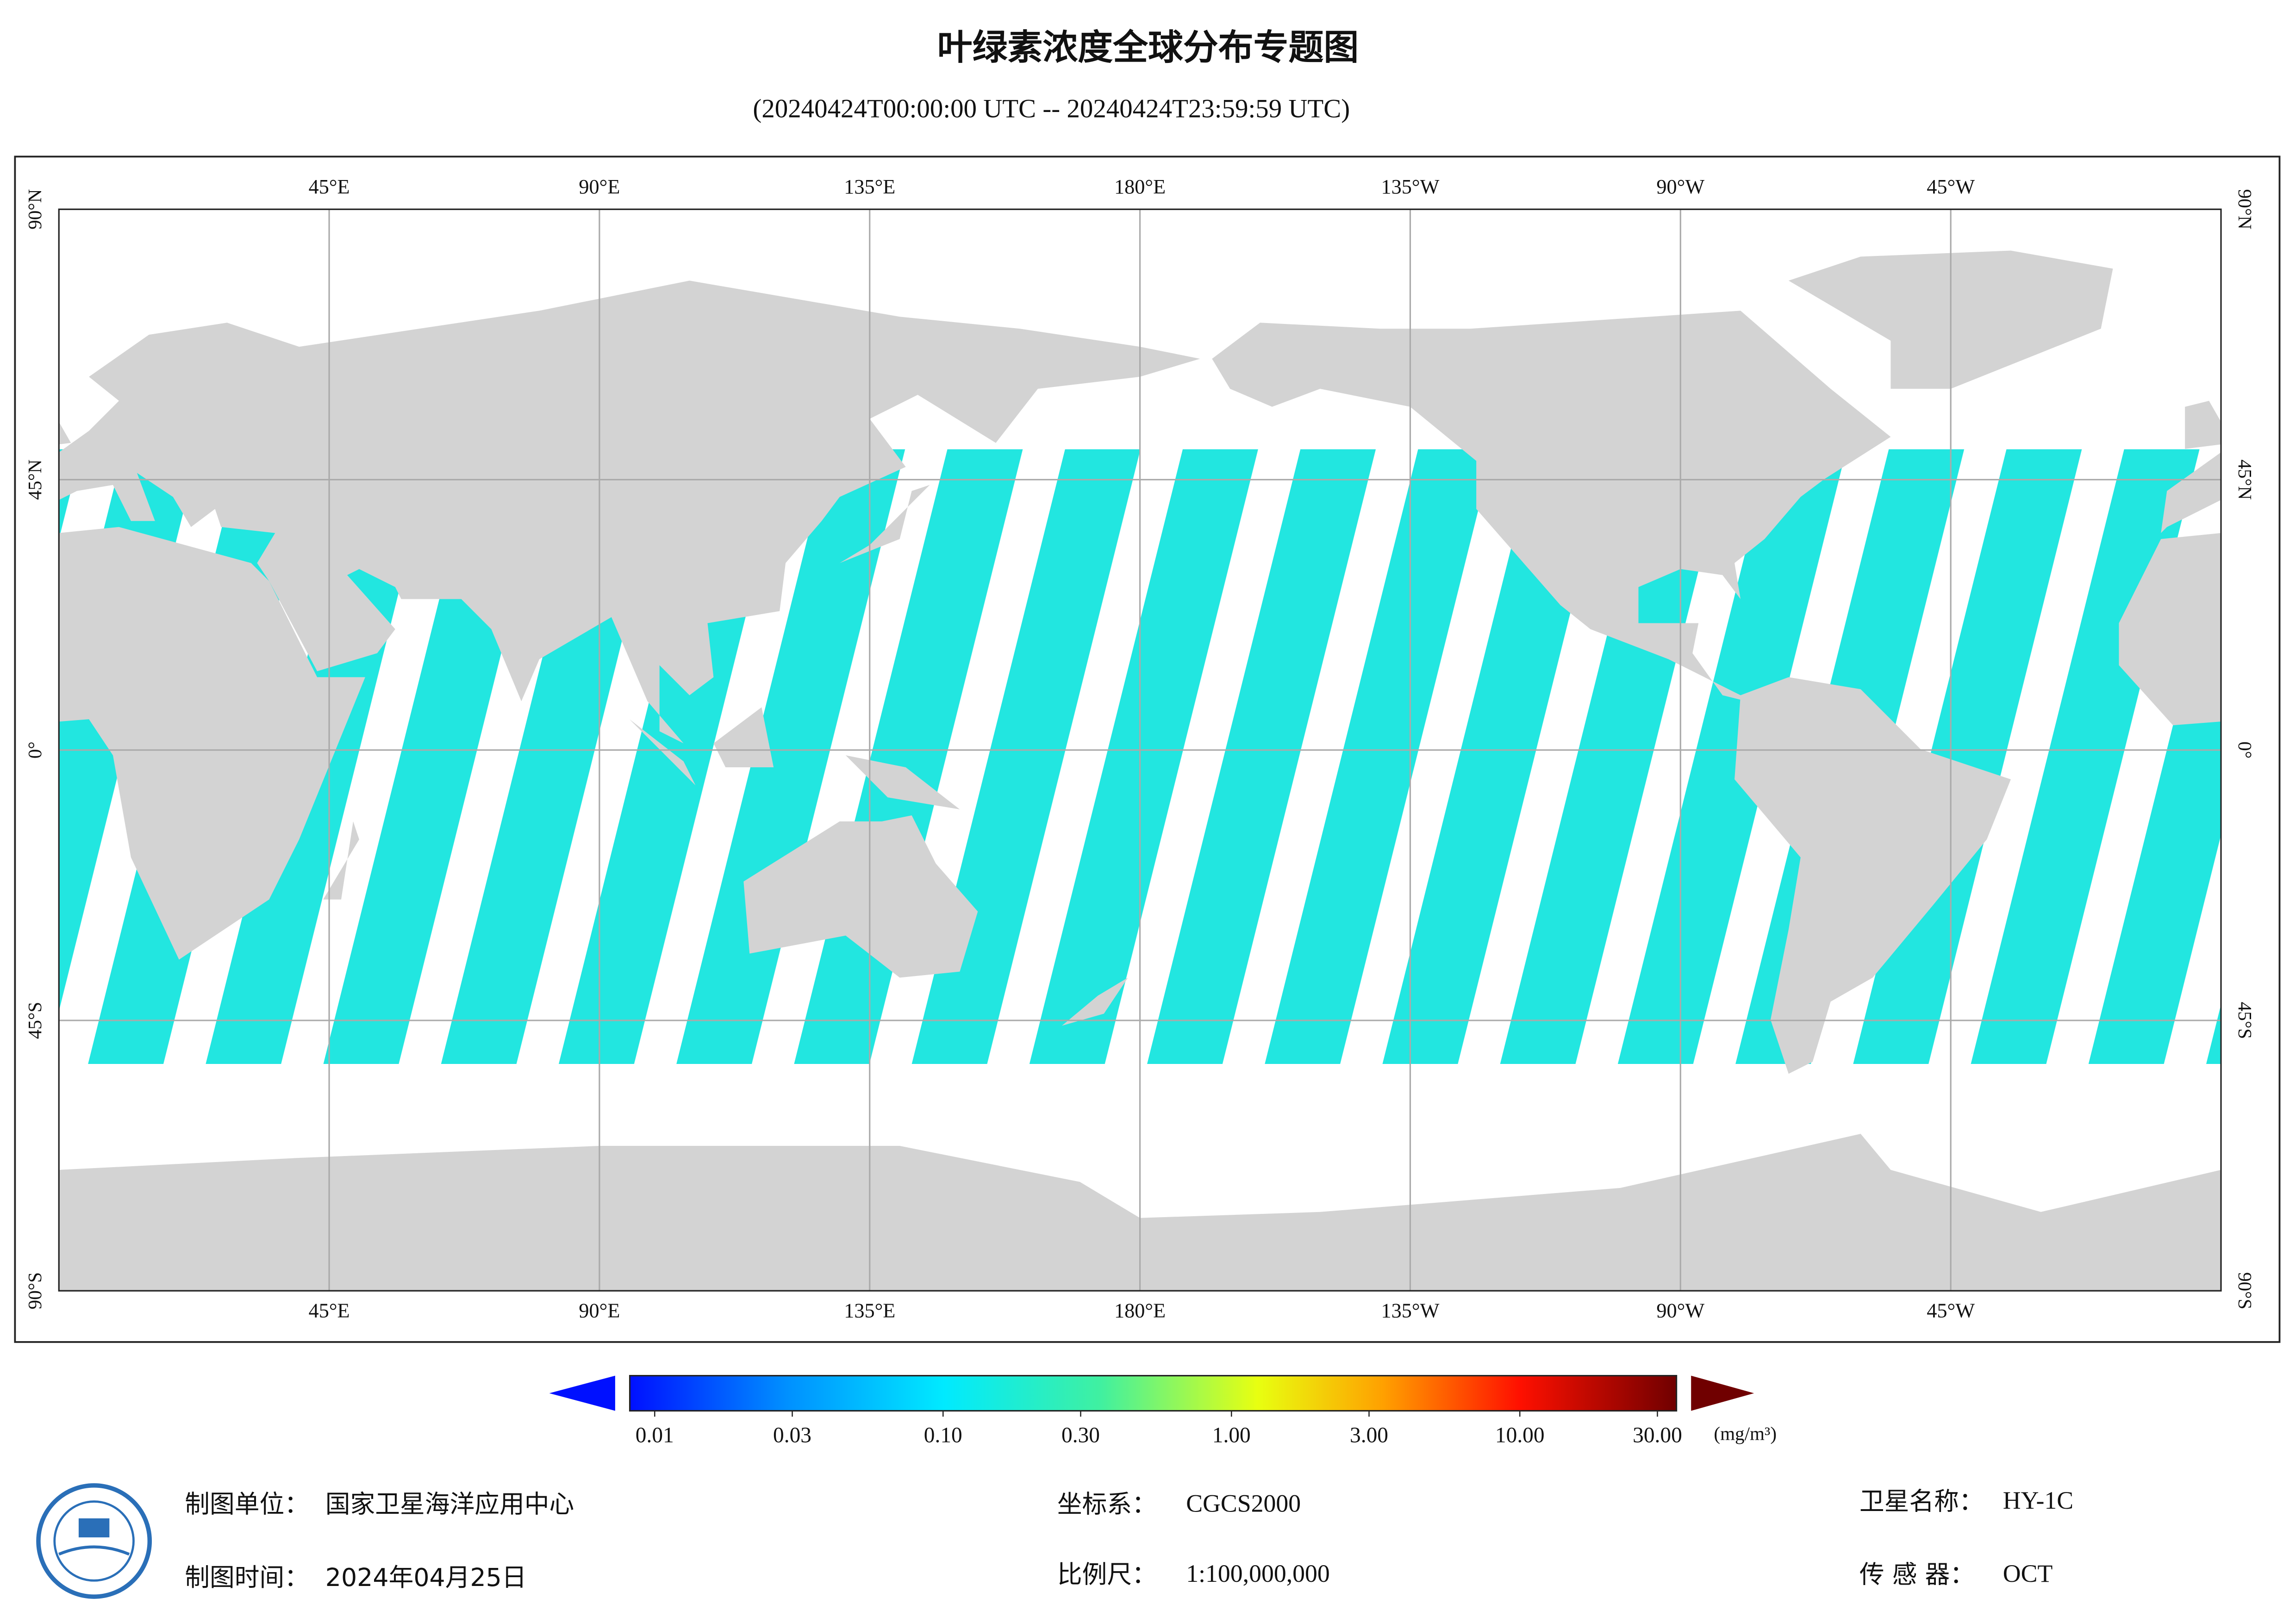 Image resolution: width=2296 pixels, height=1623 pixels. What do you see at coordinates (1148, 47) in the screenshot?
I see `title: 叶绿素浓度全球分布专题图` at bounding box center [1148, 47].